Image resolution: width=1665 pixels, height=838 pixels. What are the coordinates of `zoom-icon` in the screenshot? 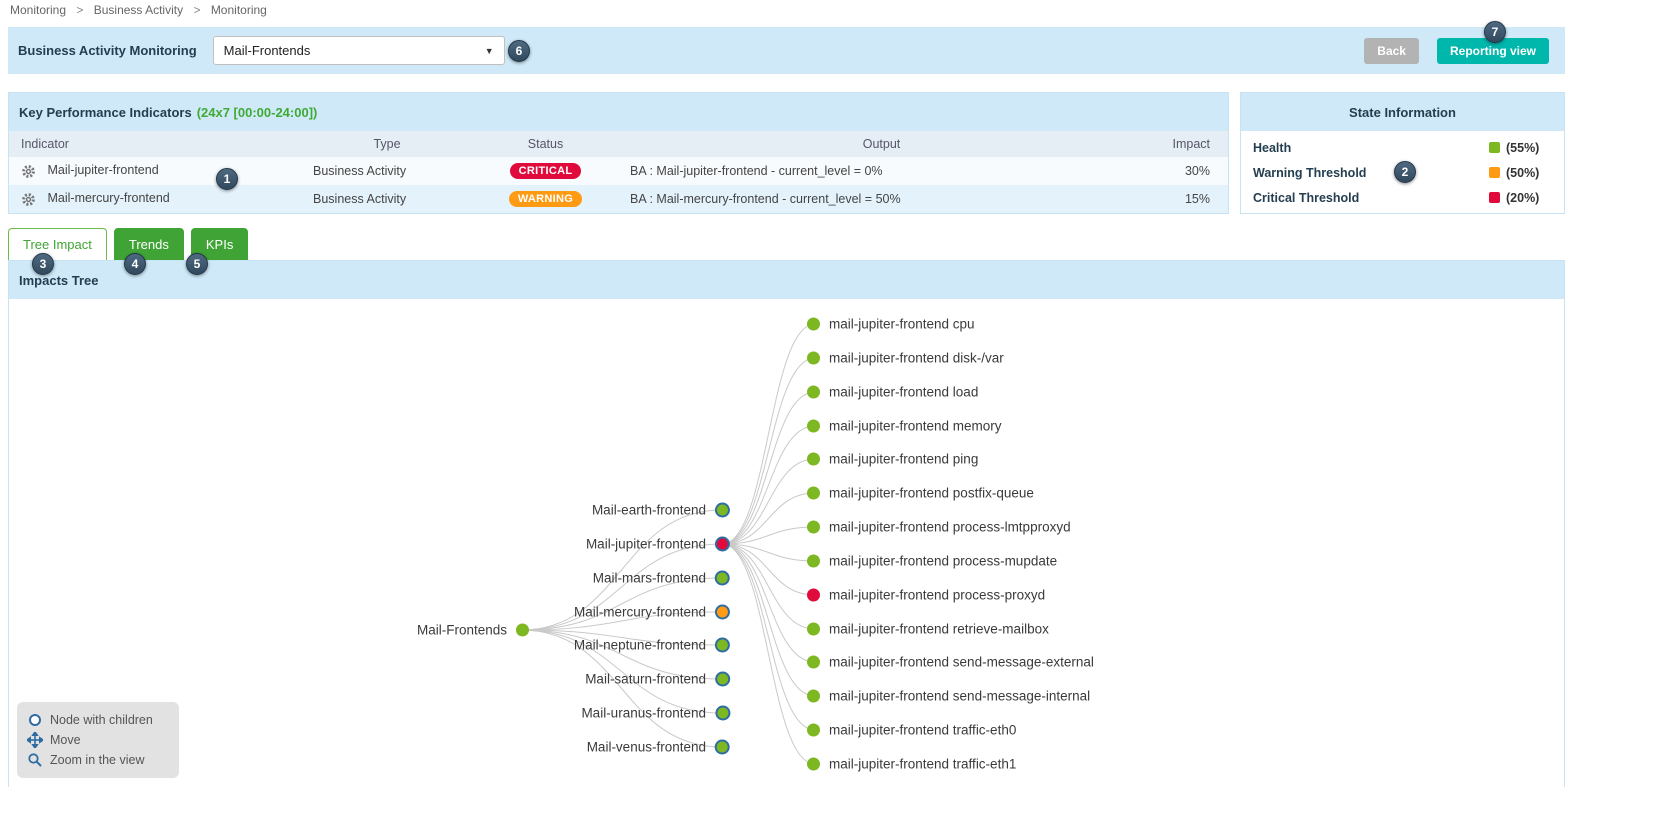 It's located at (35, 760).